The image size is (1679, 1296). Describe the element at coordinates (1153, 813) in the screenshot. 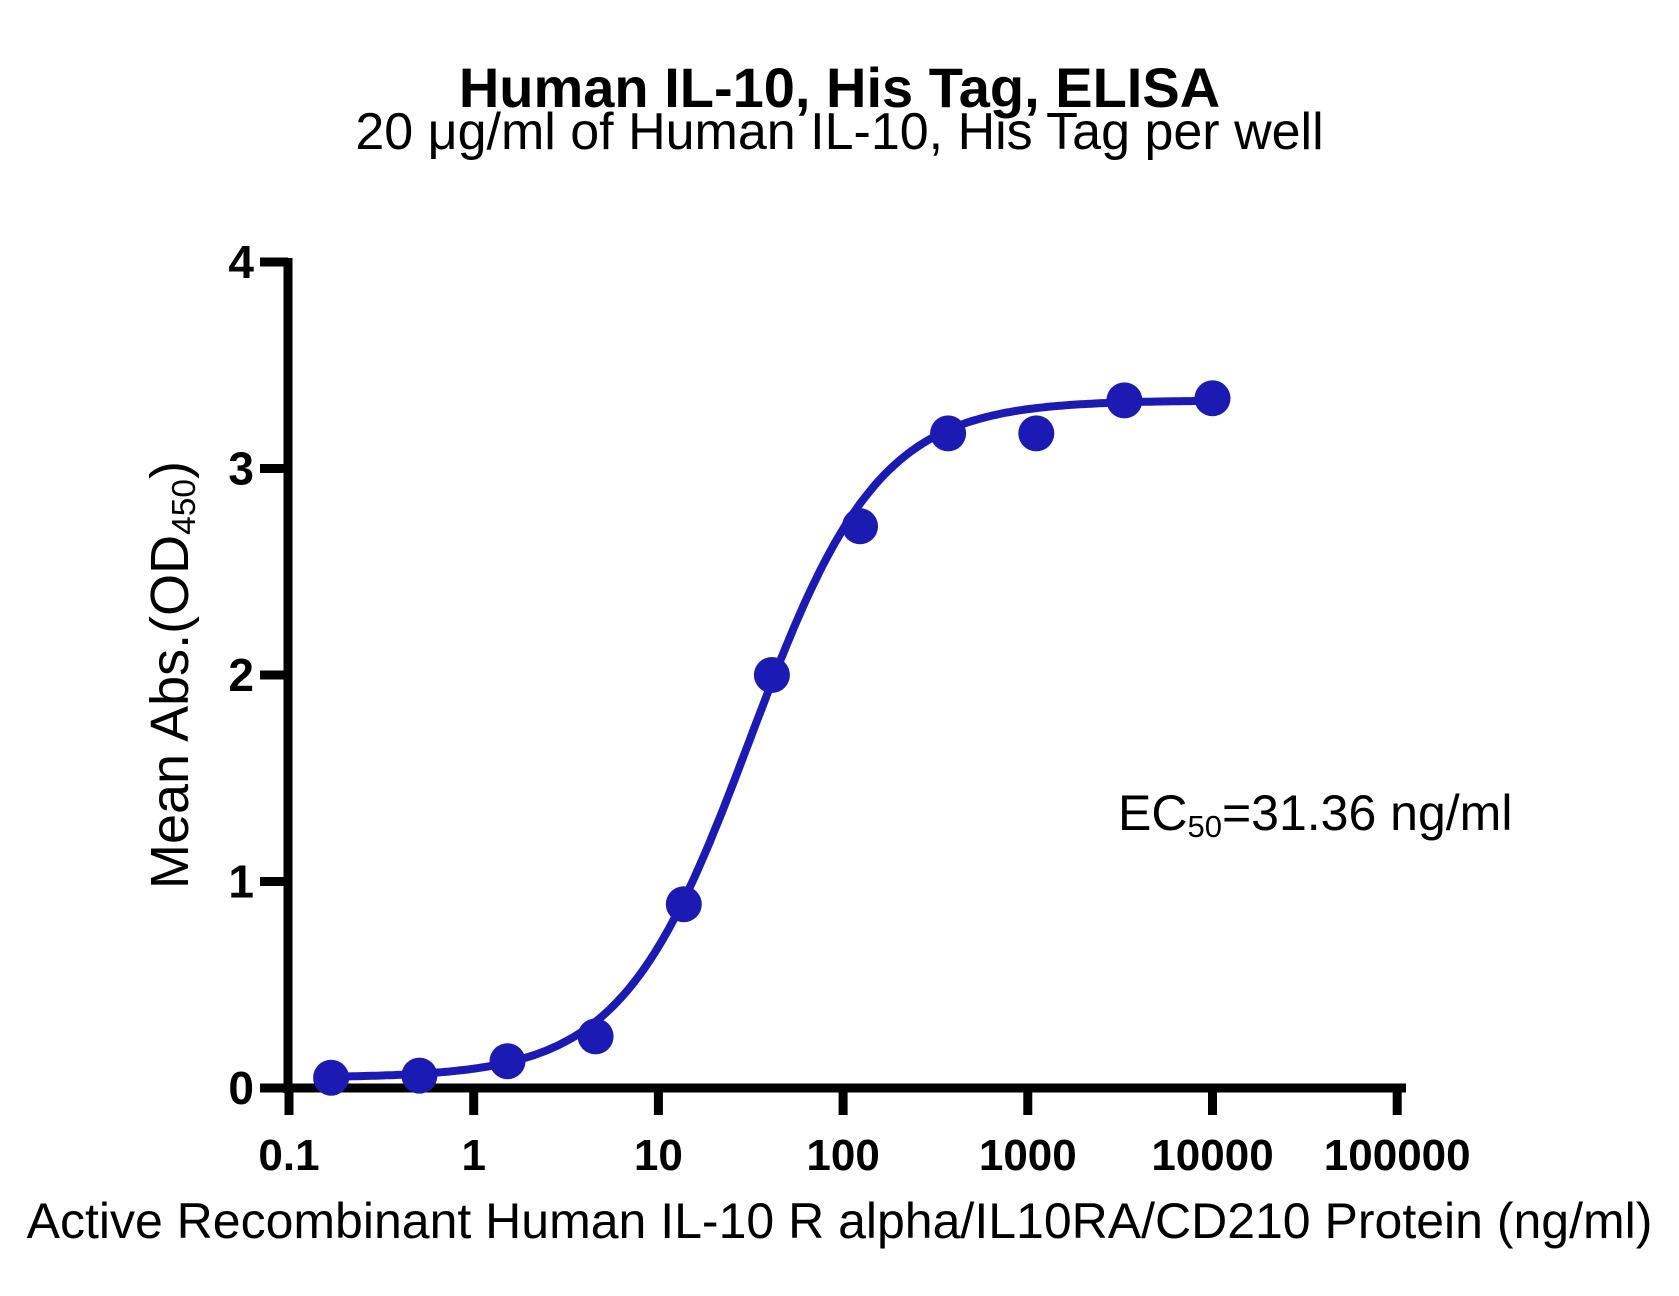

I see `ec50-annotation-prefix: EC` at that location.